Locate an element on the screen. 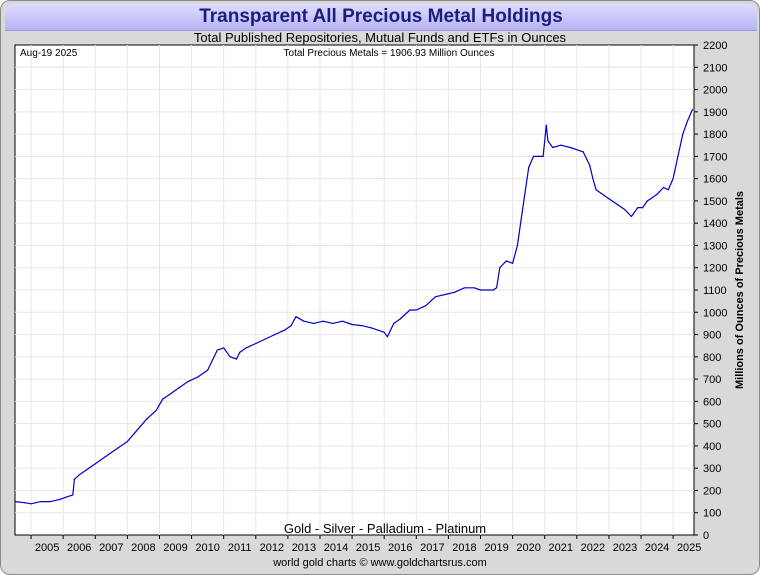 This screenshot has width=760, height=575. date-label: Aug-19 2025 is located at coordinates (49, 53).